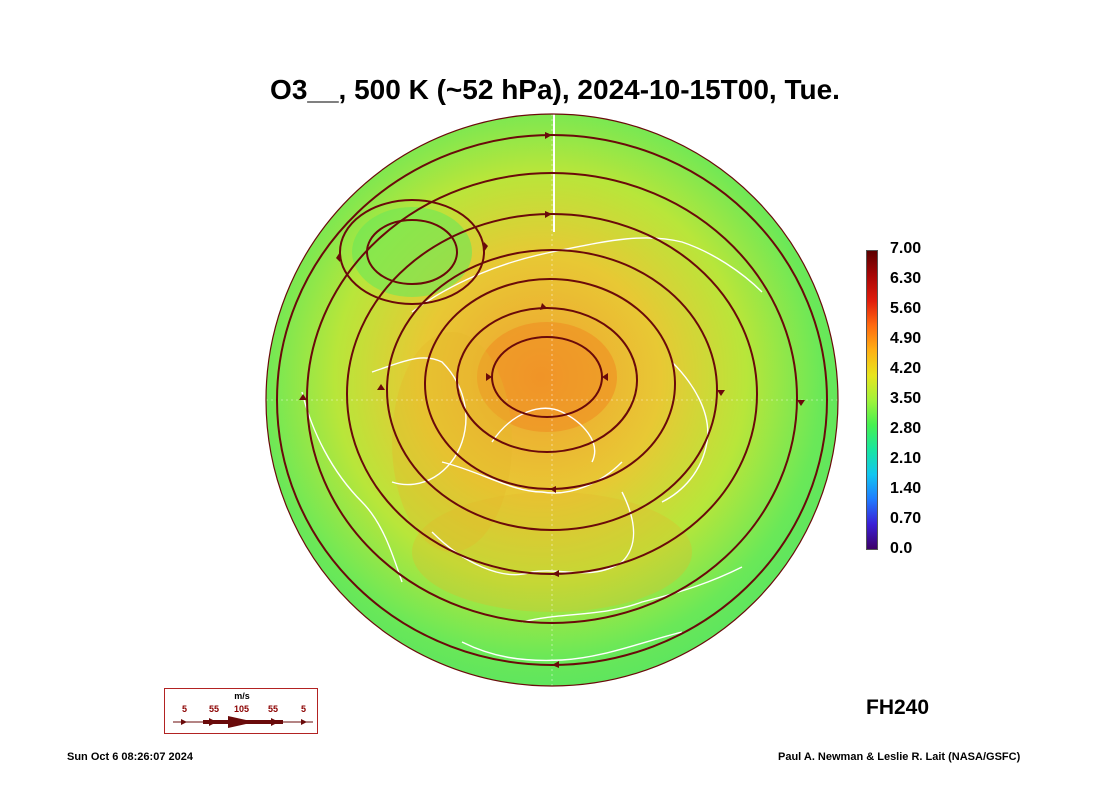 This screenshot has width=1110, height=800. What do you see at coordinates (452, 442) in the screenshot?
I see `ozone-band-west` at bounding box center [452, 442].